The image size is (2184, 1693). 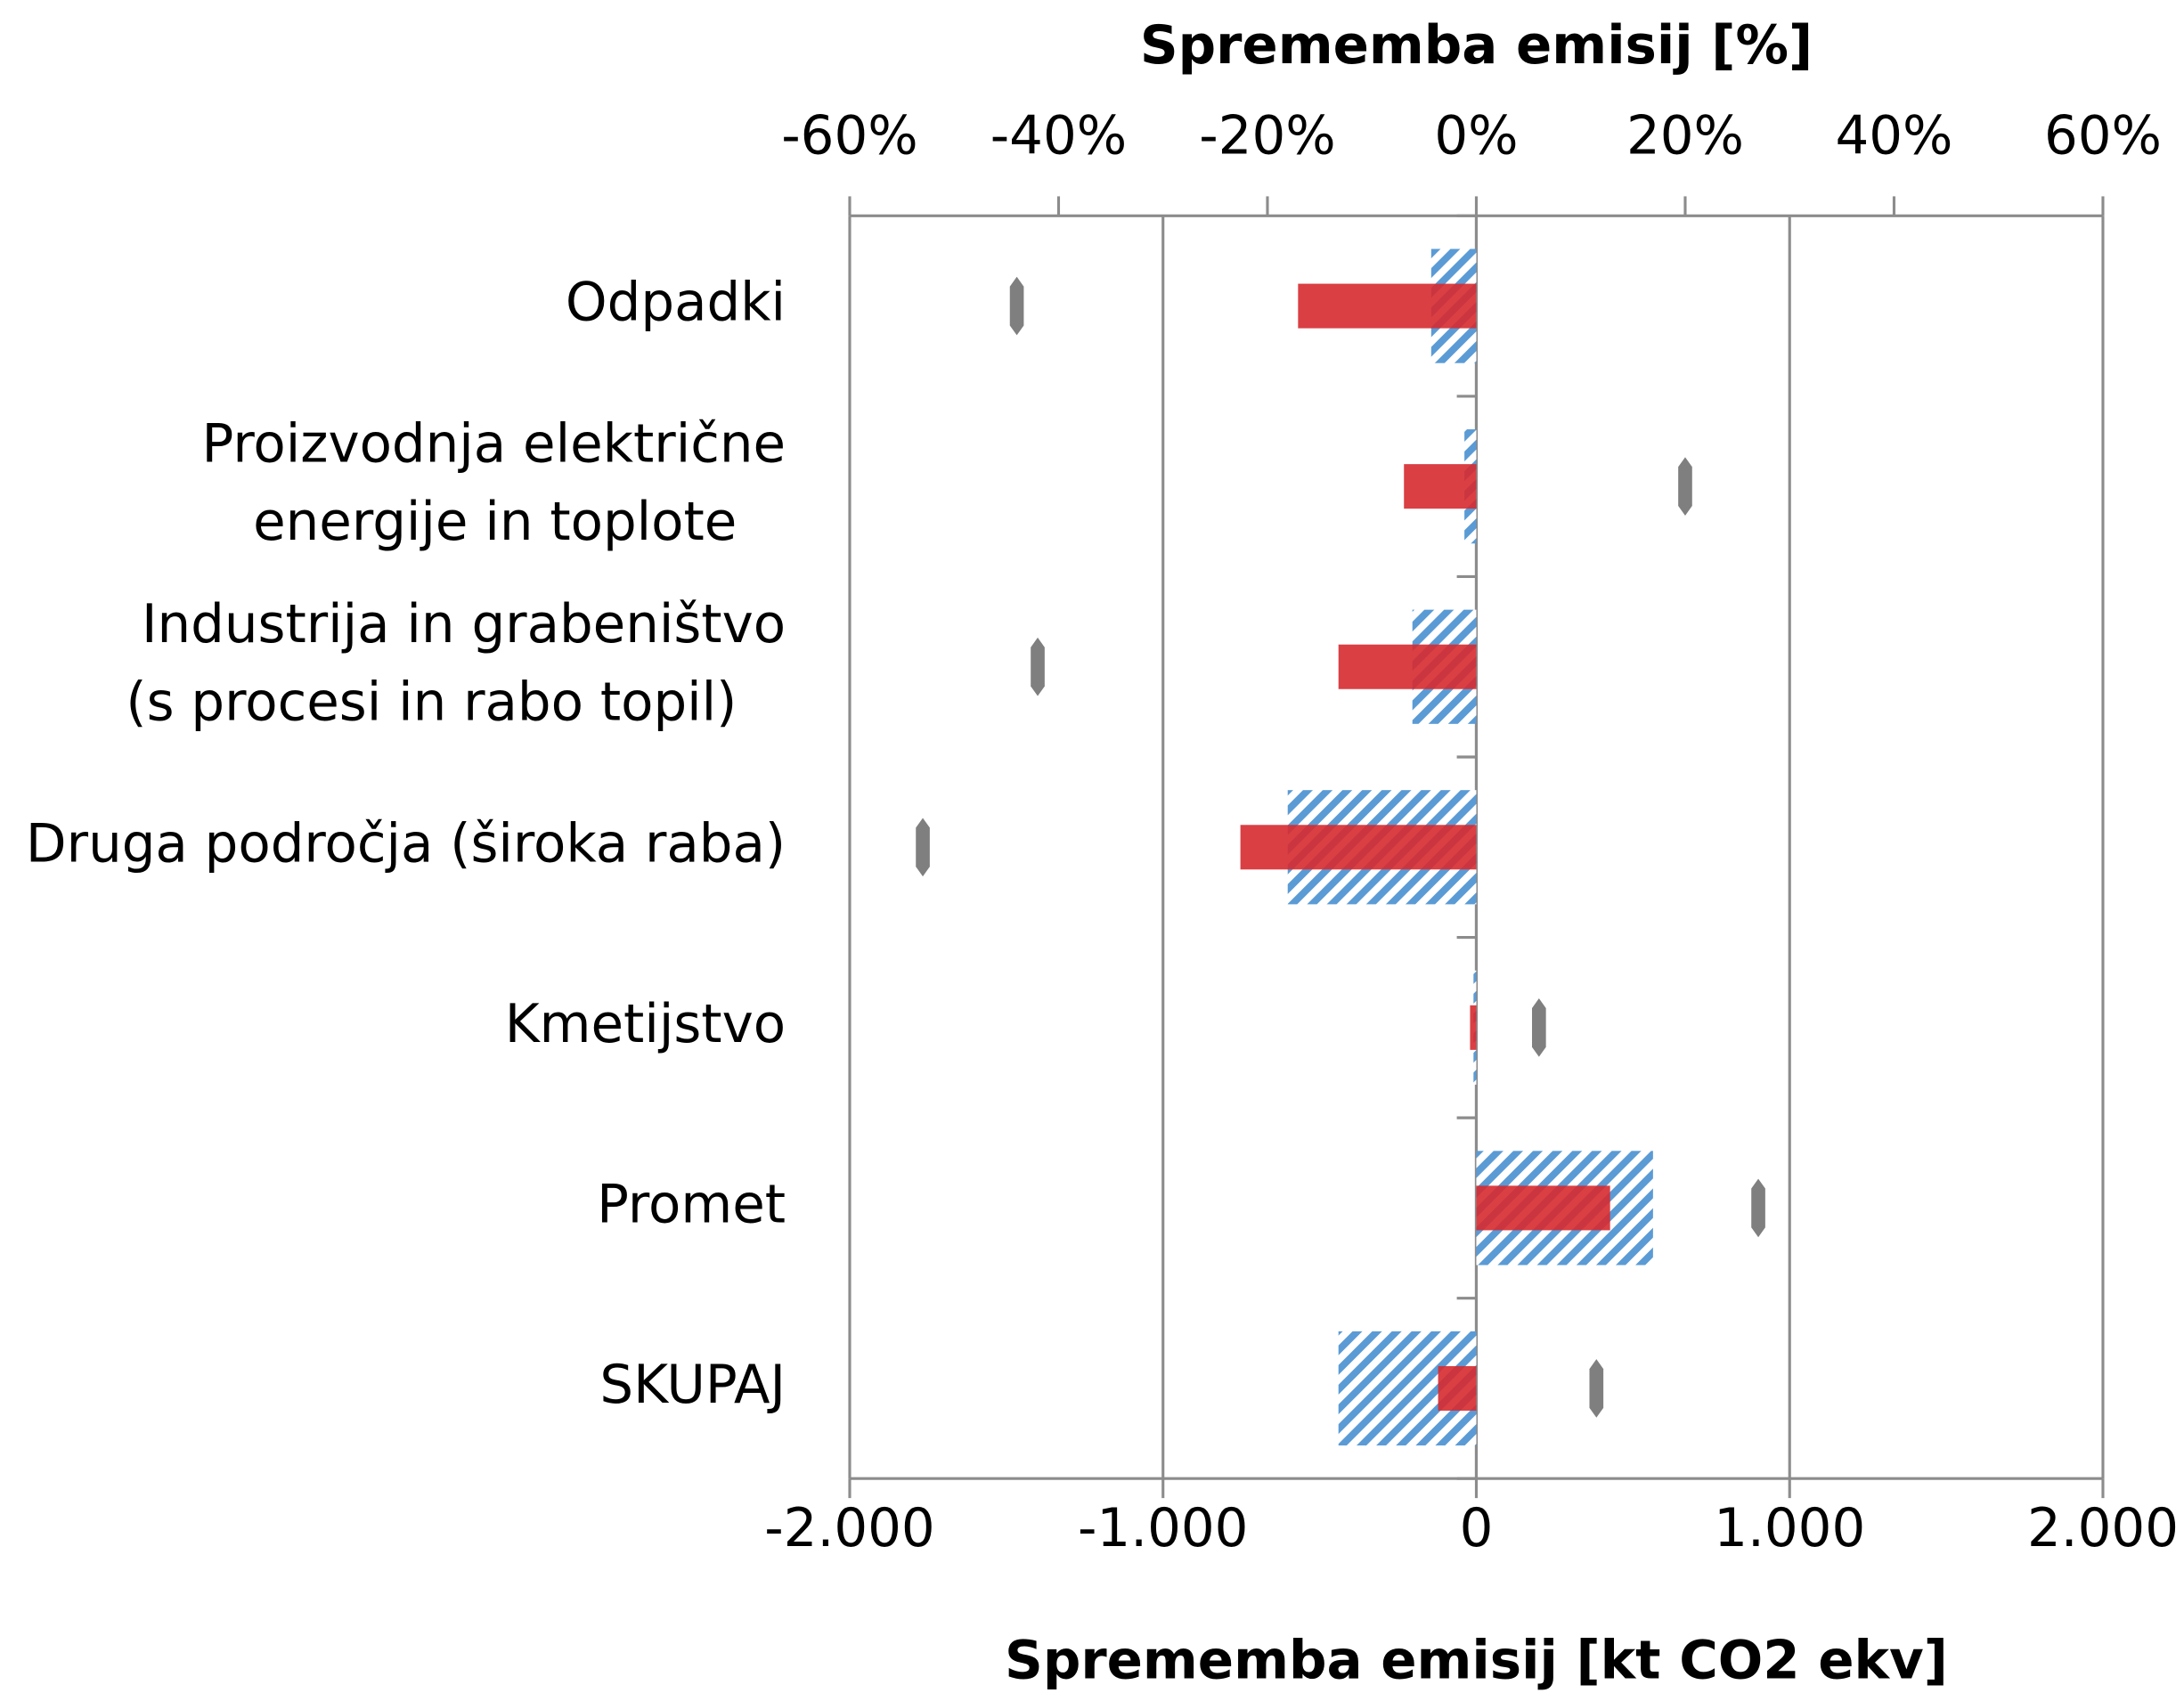 What do you see at coordinates (1476, 136) in the screenshot?
I see `x2-tick-label: 0%` at bounding box center [1476, 136].